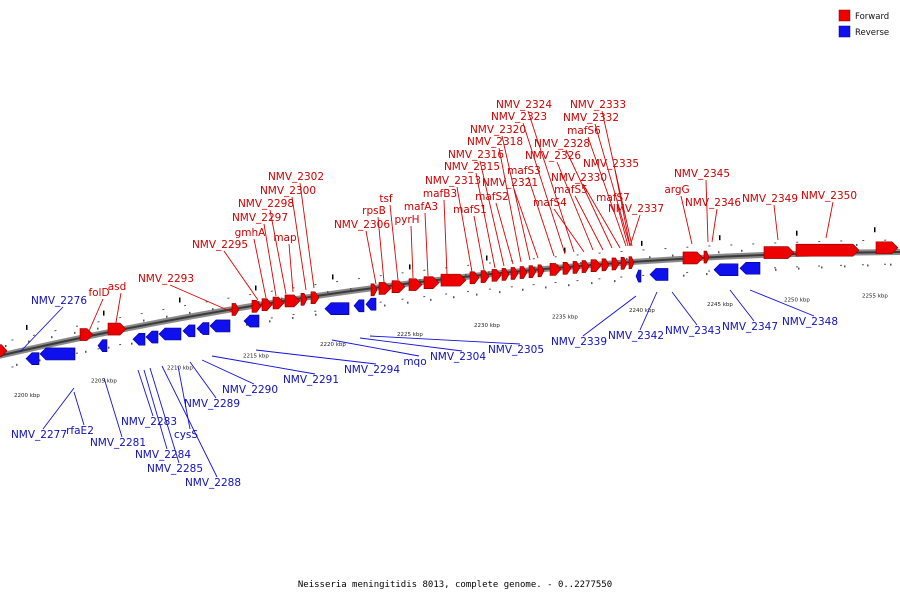  Describe the element at coordinates (693, 331) in the screenshot. I see `reverse-gene-label: NMV_2343` at that location.